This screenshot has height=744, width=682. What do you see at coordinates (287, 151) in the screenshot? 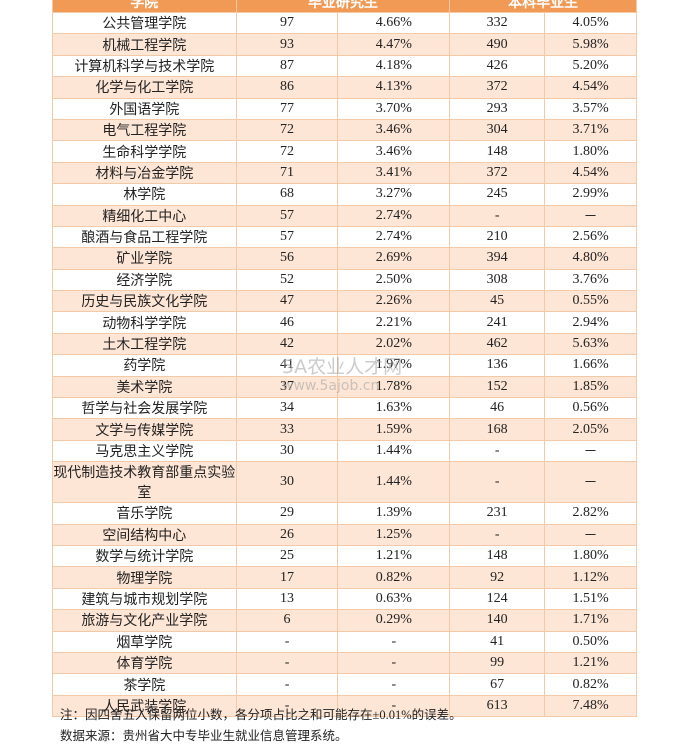
I see `table-cell: 72` at bounding box center [287, 151].